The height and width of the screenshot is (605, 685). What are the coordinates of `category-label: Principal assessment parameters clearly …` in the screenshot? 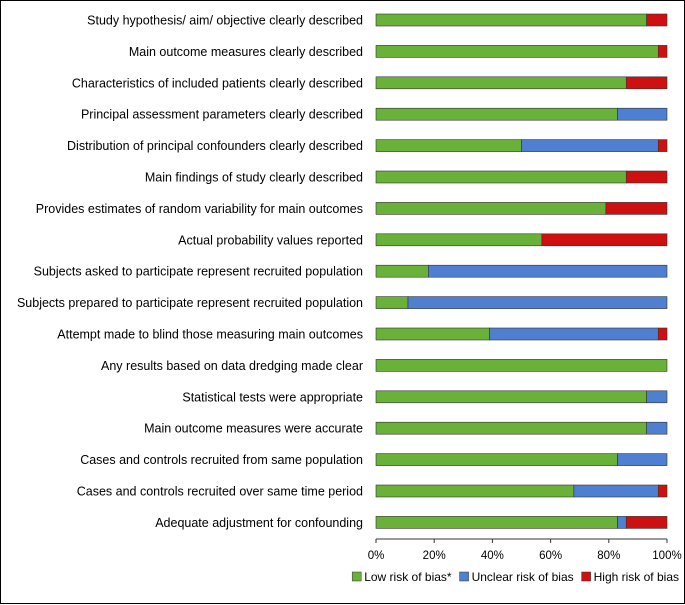 It's located at (222, 115).